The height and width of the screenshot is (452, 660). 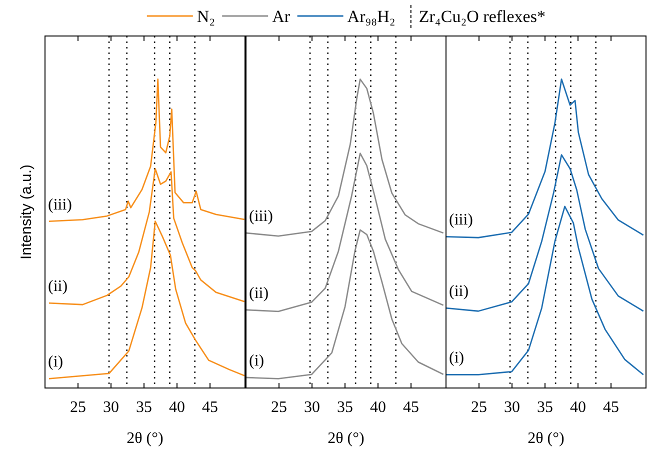 What do you see at coordinates (206, 16) in the screenshot?
I see `legend-title: N₂` at bounding box center [206, 16].